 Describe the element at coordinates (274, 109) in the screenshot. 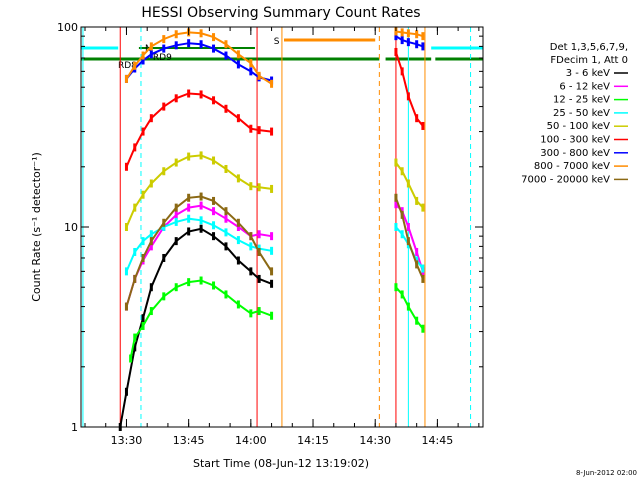

I see `series-100-300-keV` at that location.